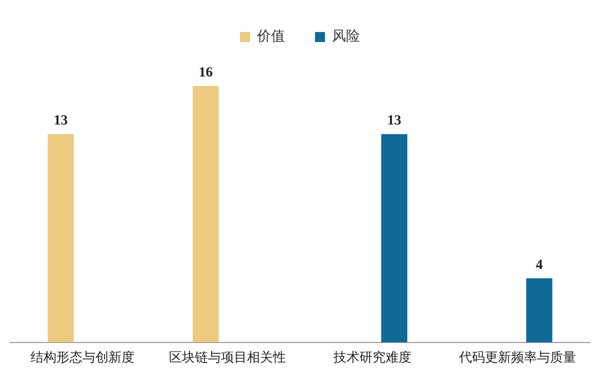 The width and height of the screenshot is (600, 378). I want to click on x-tick-label: 技术研究难度, so click(372, 357).